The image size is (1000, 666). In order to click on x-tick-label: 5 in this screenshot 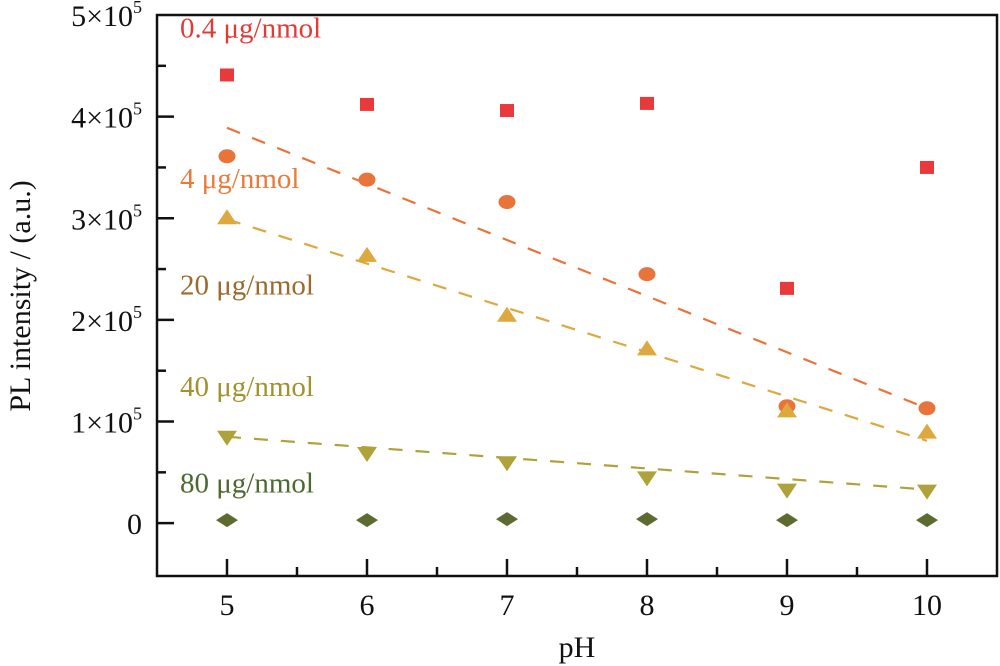, I will do `click(227, 605)`.